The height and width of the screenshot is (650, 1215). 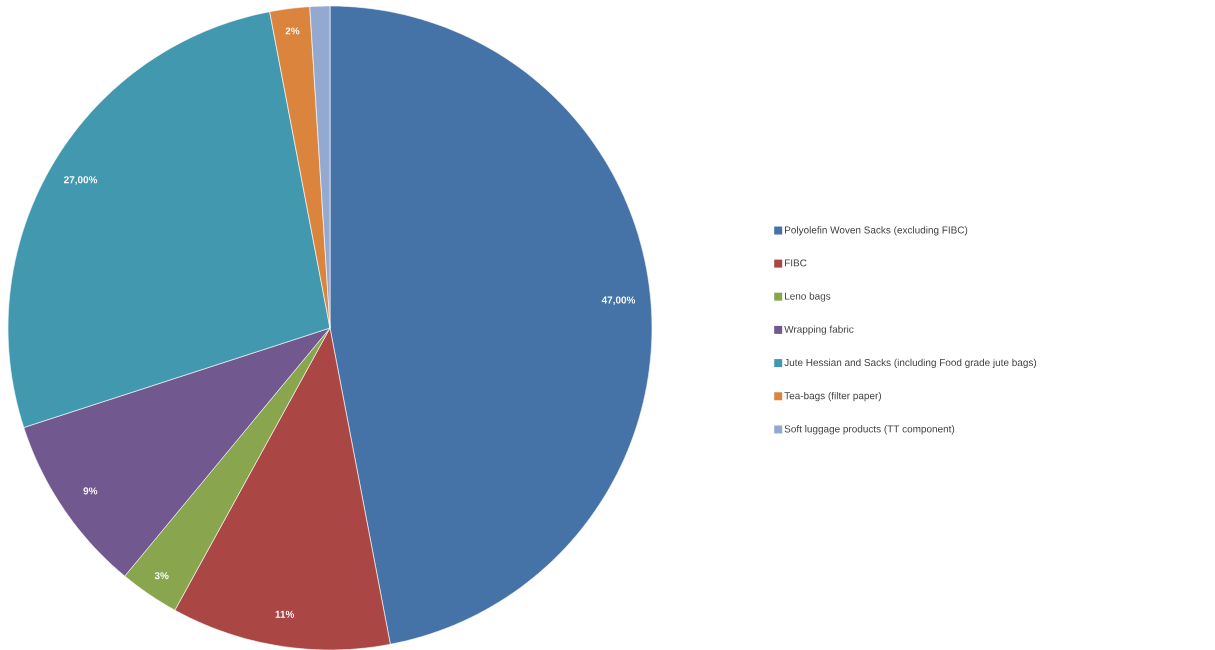 I want to click on data-label: 9%, so click(x=90, y=491).